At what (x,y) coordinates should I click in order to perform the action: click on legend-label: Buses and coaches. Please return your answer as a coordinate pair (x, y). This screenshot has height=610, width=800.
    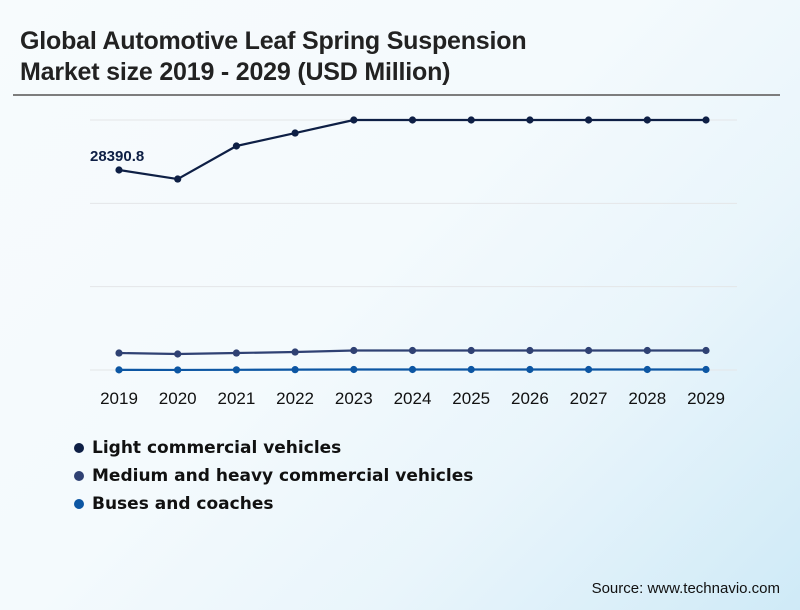
    Looking at the image, I should click on (183, 504).